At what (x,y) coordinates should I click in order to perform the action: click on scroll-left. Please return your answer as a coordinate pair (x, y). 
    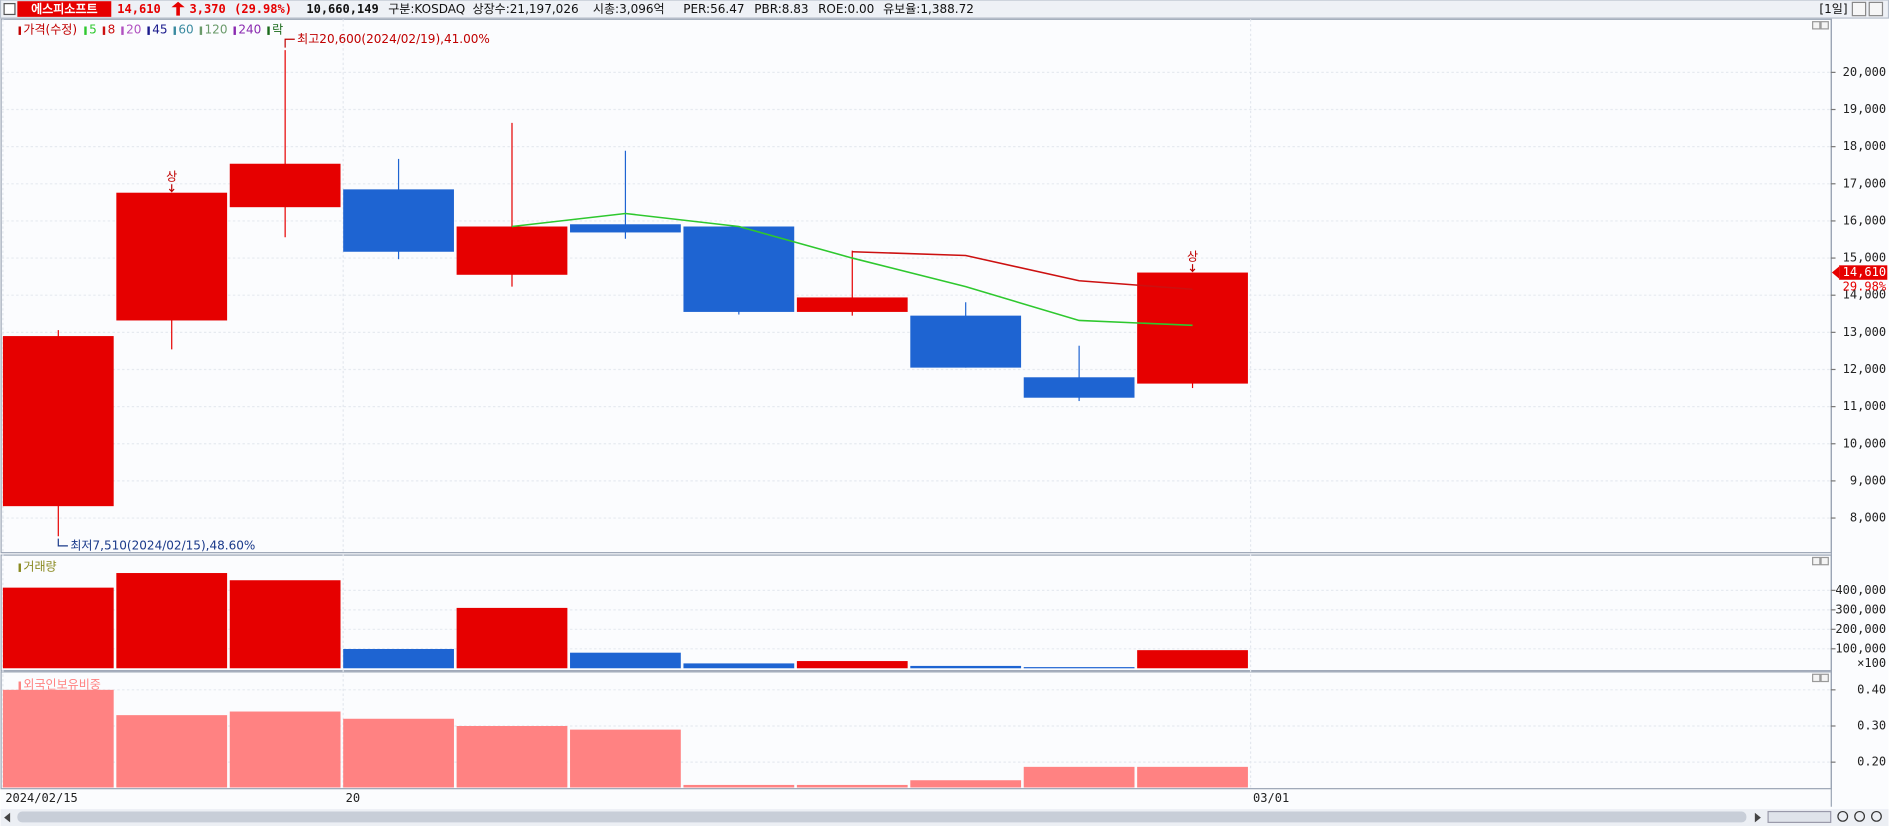
    Looking at the image, I should click on (7, 817).